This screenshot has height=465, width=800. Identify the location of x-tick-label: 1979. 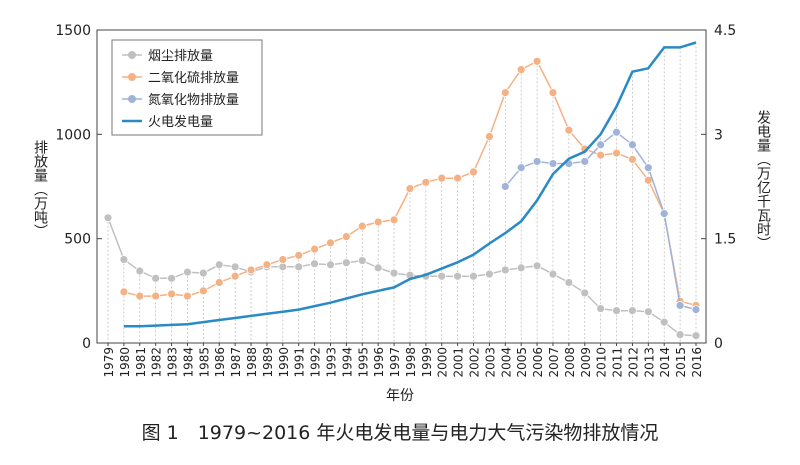
(109, 362).